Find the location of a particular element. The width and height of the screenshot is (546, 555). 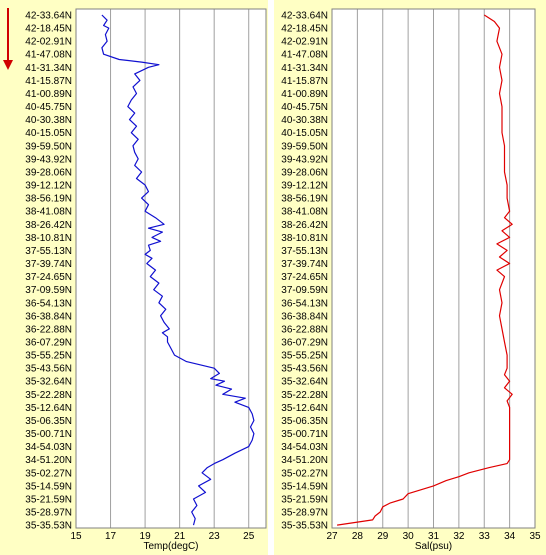

x-tick-label: 17 is located at coordinates (111, 536).